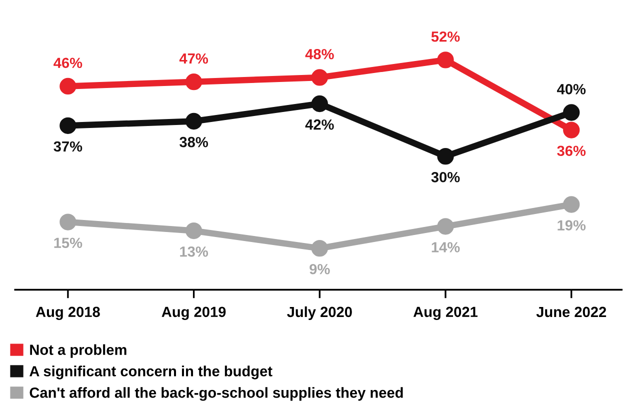 Image resolution: width=628 pixels, height=411 pixels. Describe the element at coordinates (68, 146) in the screenshot. I see `data-label: 37%` at that location.